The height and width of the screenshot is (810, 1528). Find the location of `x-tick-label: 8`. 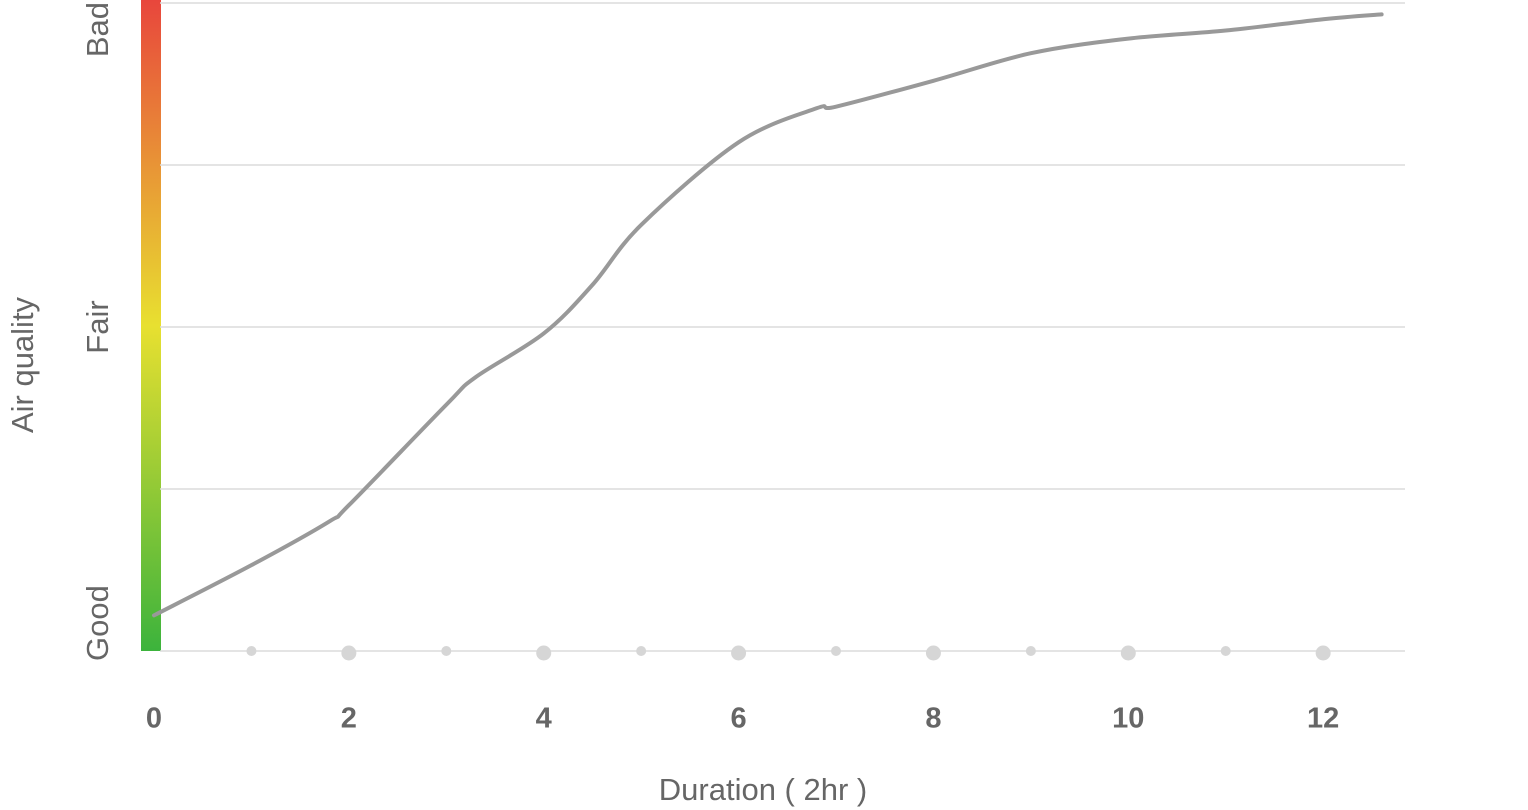

x-tick-label: 8 is located at coordinates (933, 719).